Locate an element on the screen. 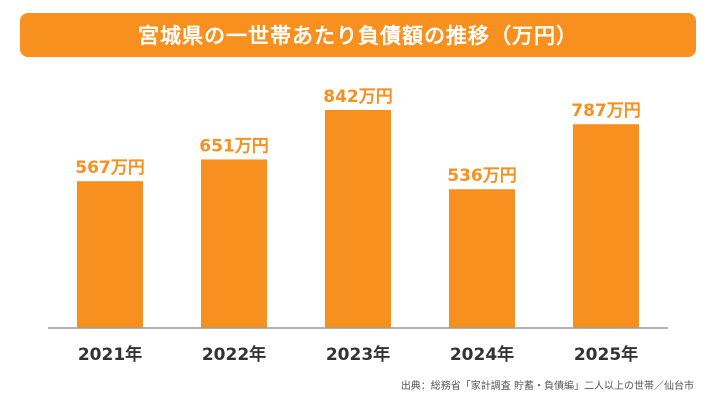 This screenshot has width=716, height=403. category-label-4: 2024年 is located at coordinates (482, 354).